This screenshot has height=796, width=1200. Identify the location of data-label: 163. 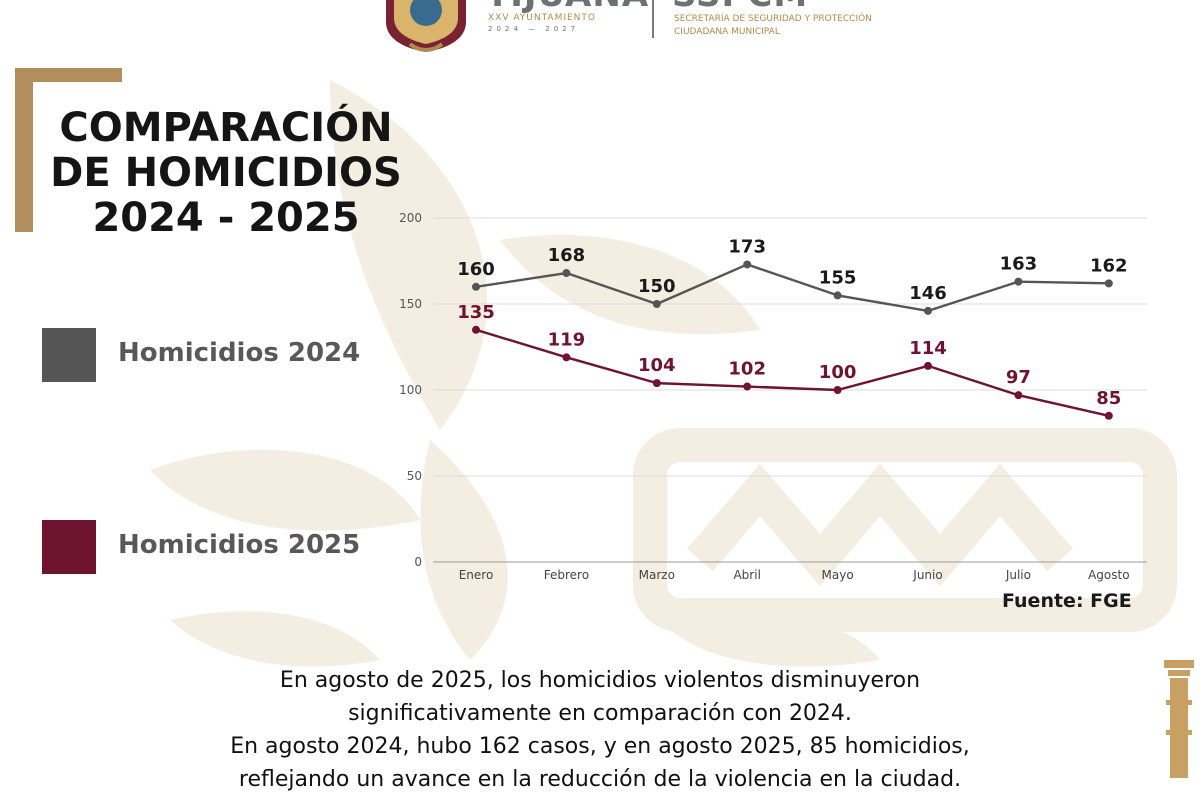
(1019, 264).